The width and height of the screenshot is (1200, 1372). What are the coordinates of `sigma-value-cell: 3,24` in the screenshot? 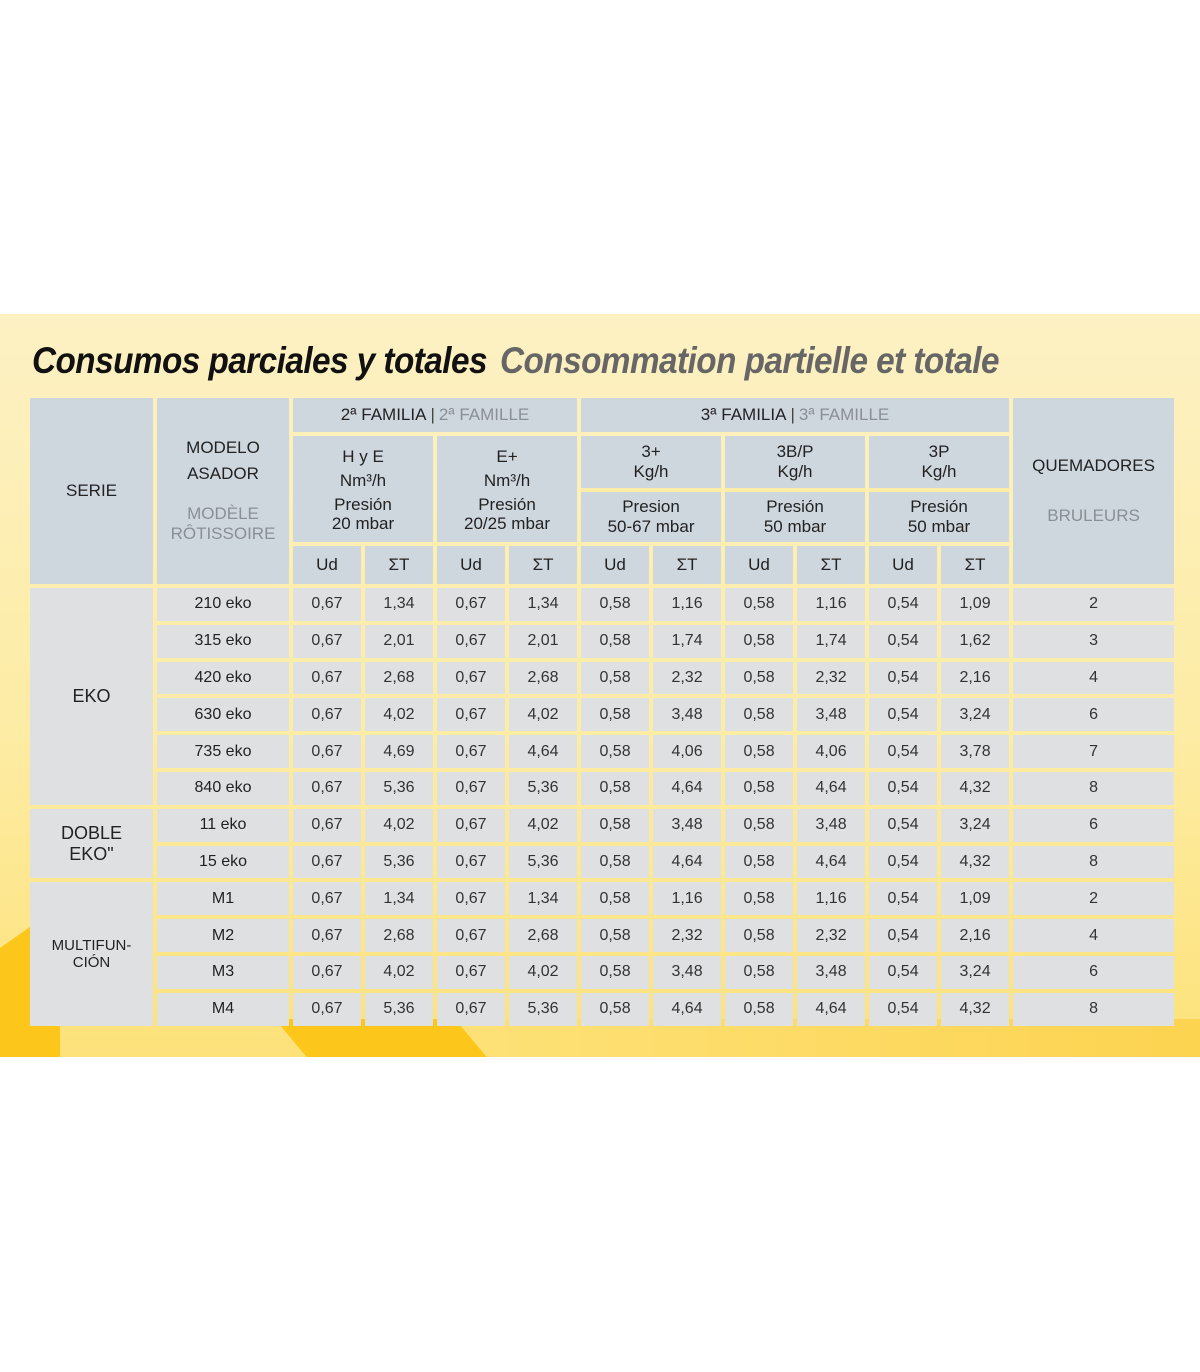 It's located at (975, 972).